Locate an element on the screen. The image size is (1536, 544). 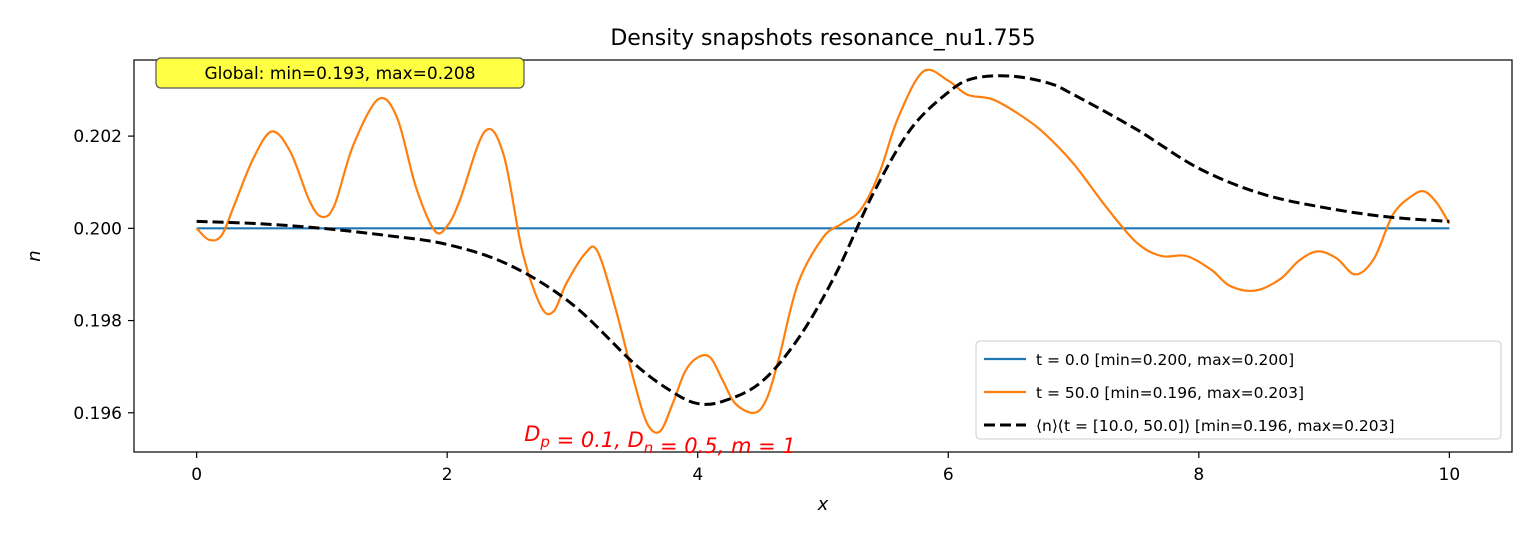
x-tick-label: 2 is located at coordinates (447, 475).